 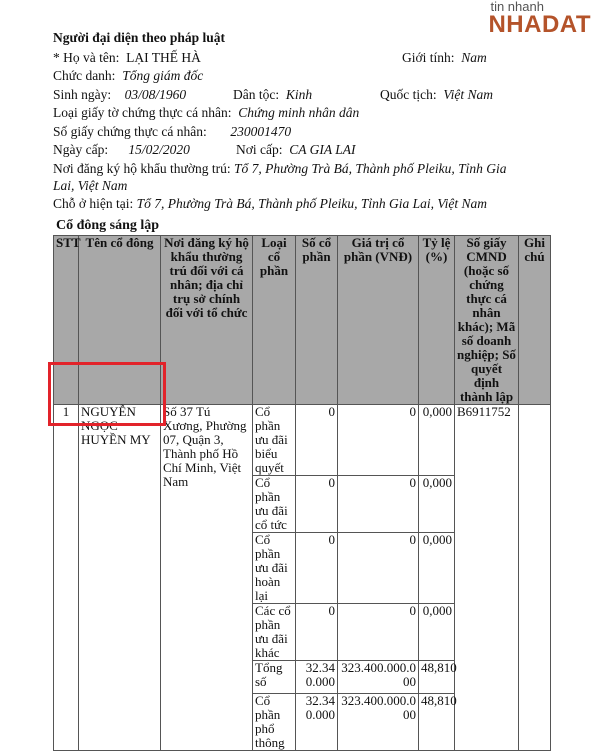 I want to click on logo-main: NHADAT, so click(x=539, y=24).